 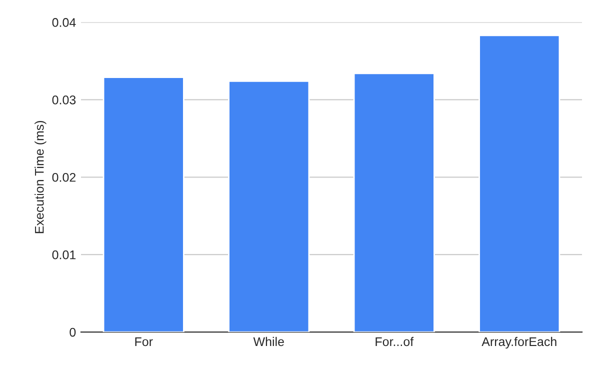 What do you see at coordinates (64, 100) in the screenshot?
I see `y-tick-label: 0.03` at bounding box center [64, 100].